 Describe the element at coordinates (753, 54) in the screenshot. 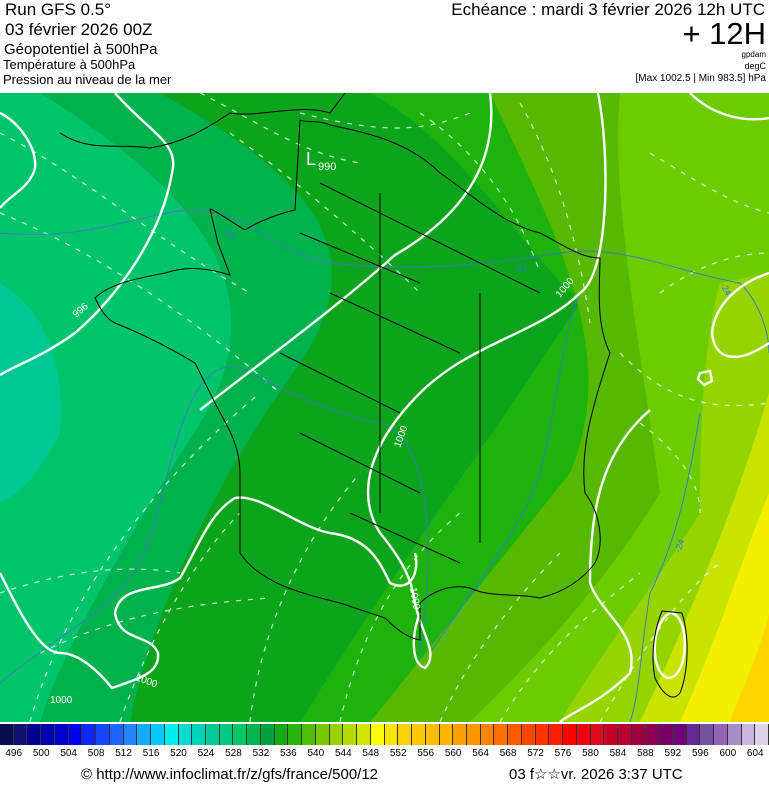

I see `unit-gpdam: gpdam` at that location.